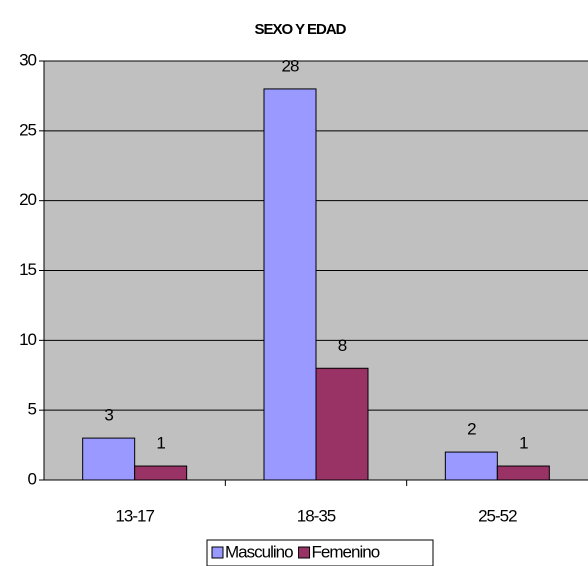 This screenshot has height=566, width=588. Describe the element at coordinates (316, 515) in the screenshot. I see `x-tick-label: 18-35` at that location.